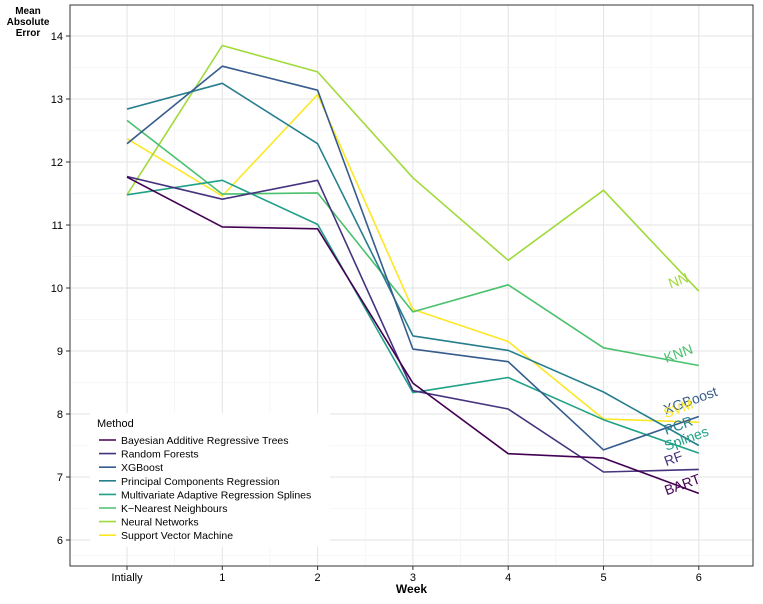  Describe the element at coordinates (57, 37) in the screenshot. I see `y-tick-label: 14` at that location.